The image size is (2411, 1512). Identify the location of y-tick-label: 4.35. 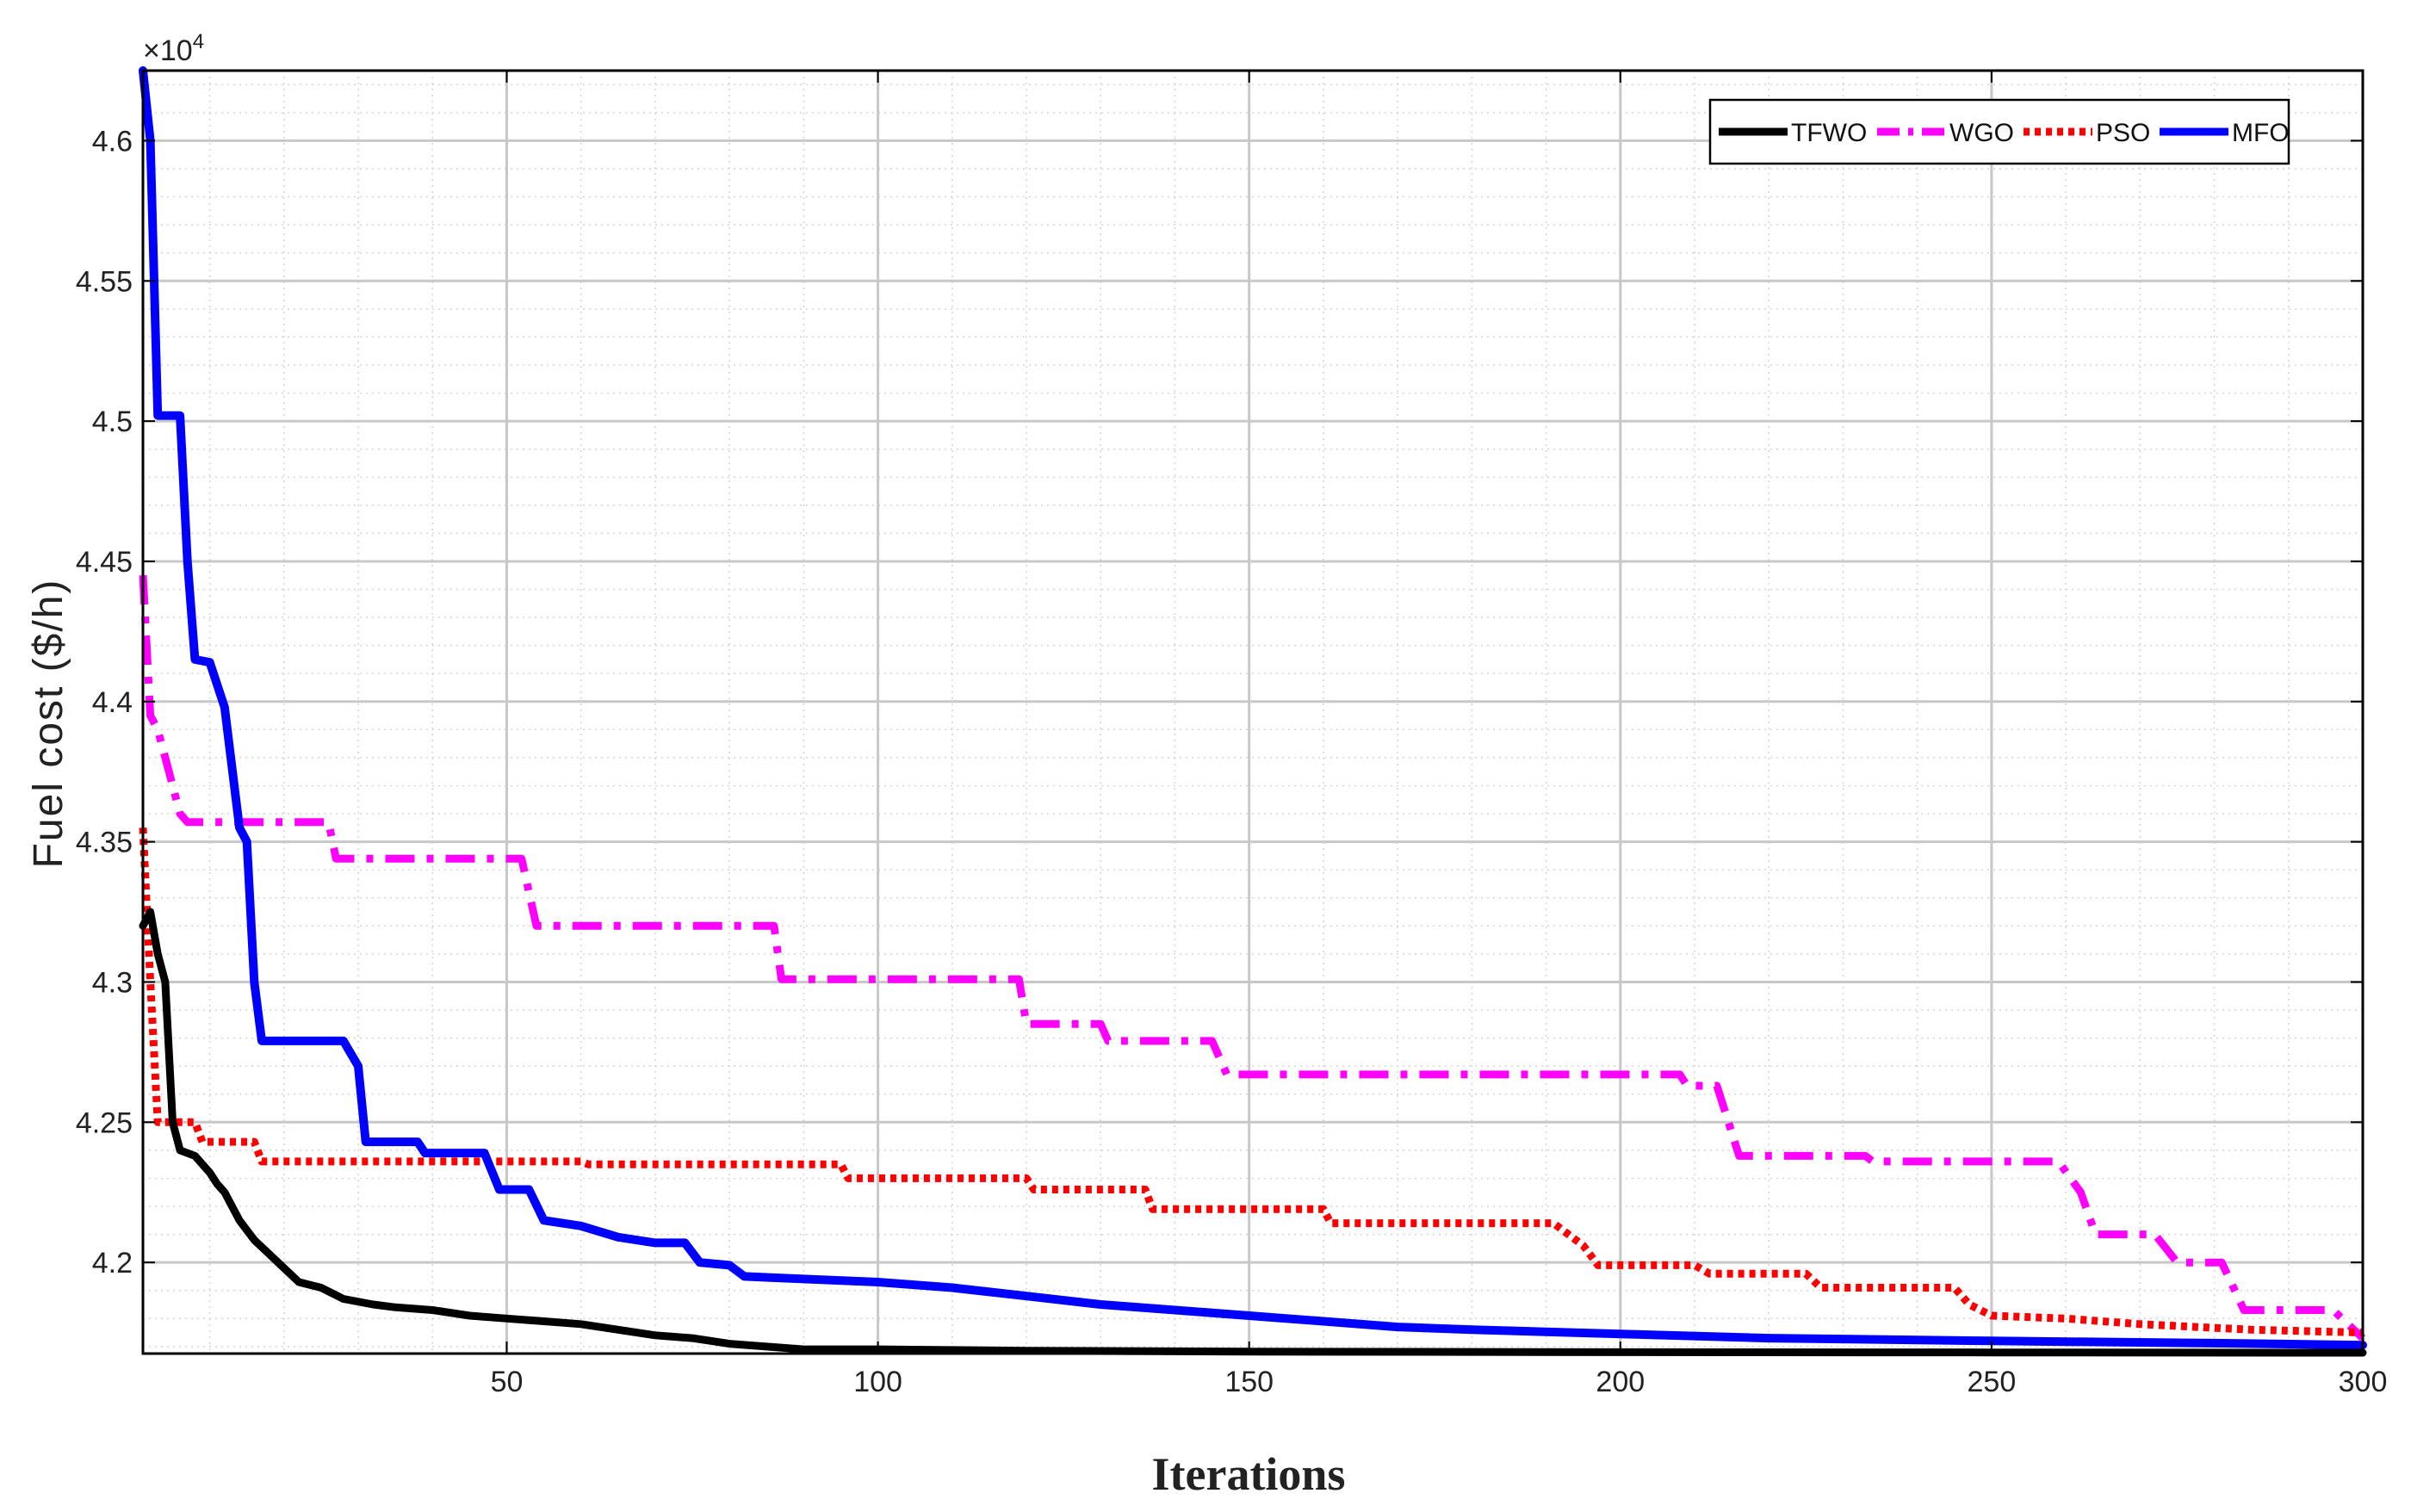
(105, 843).